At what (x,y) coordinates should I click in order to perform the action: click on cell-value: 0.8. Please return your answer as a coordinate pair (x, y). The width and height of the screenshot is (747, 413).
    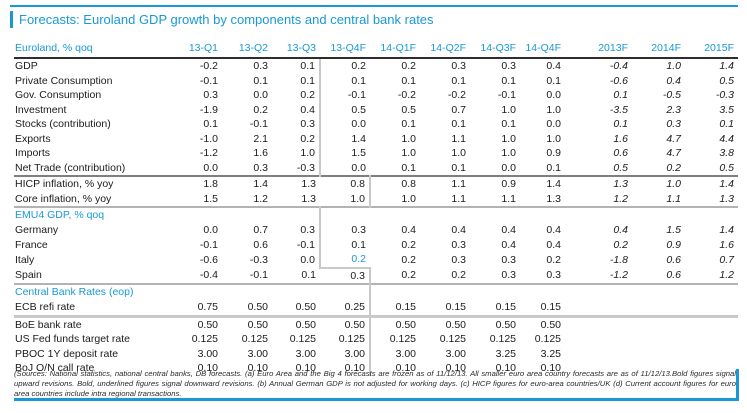
    Looking at the image, I should click on (345, 183).